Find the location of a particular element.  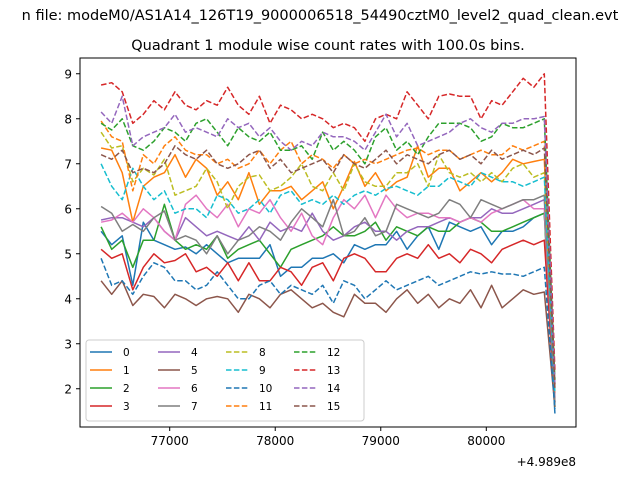

x-axis: 77000 78000 79000 80000 is located at coordinates (328, 437).